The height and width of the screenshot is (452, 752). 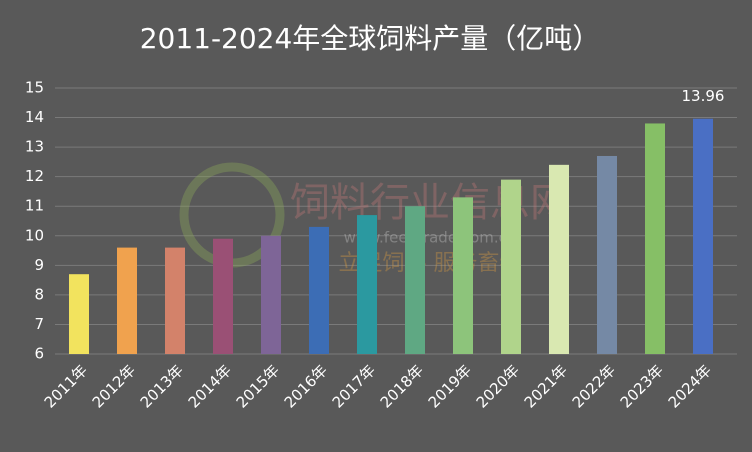 I want to click on y-tick-label: 11, so click(x=34, y=206).